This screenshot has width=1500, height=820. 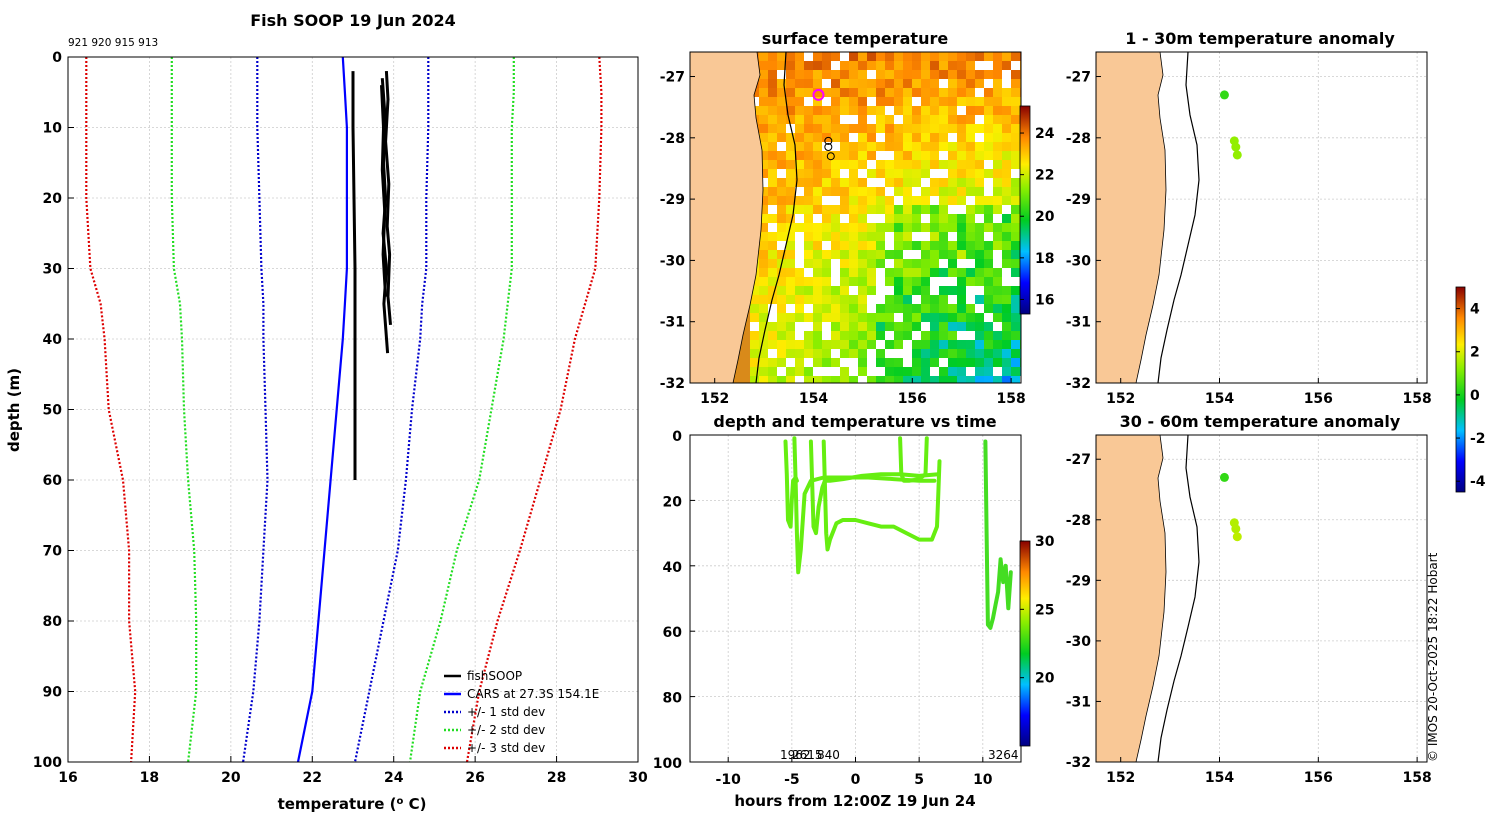 I want to click on profile-xtick-label: 24, so click(x=394, y=778).